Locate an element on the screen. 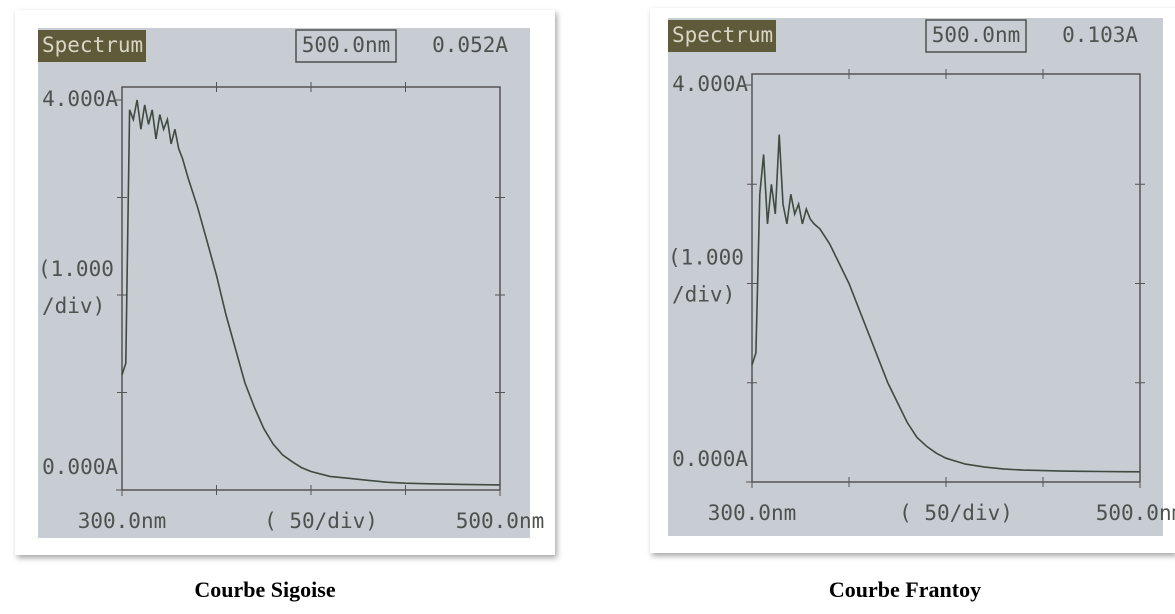 The width and height of the screenshot is (1175, 614). caption: Courbe Frantoy is located at coordinates (905, 589).